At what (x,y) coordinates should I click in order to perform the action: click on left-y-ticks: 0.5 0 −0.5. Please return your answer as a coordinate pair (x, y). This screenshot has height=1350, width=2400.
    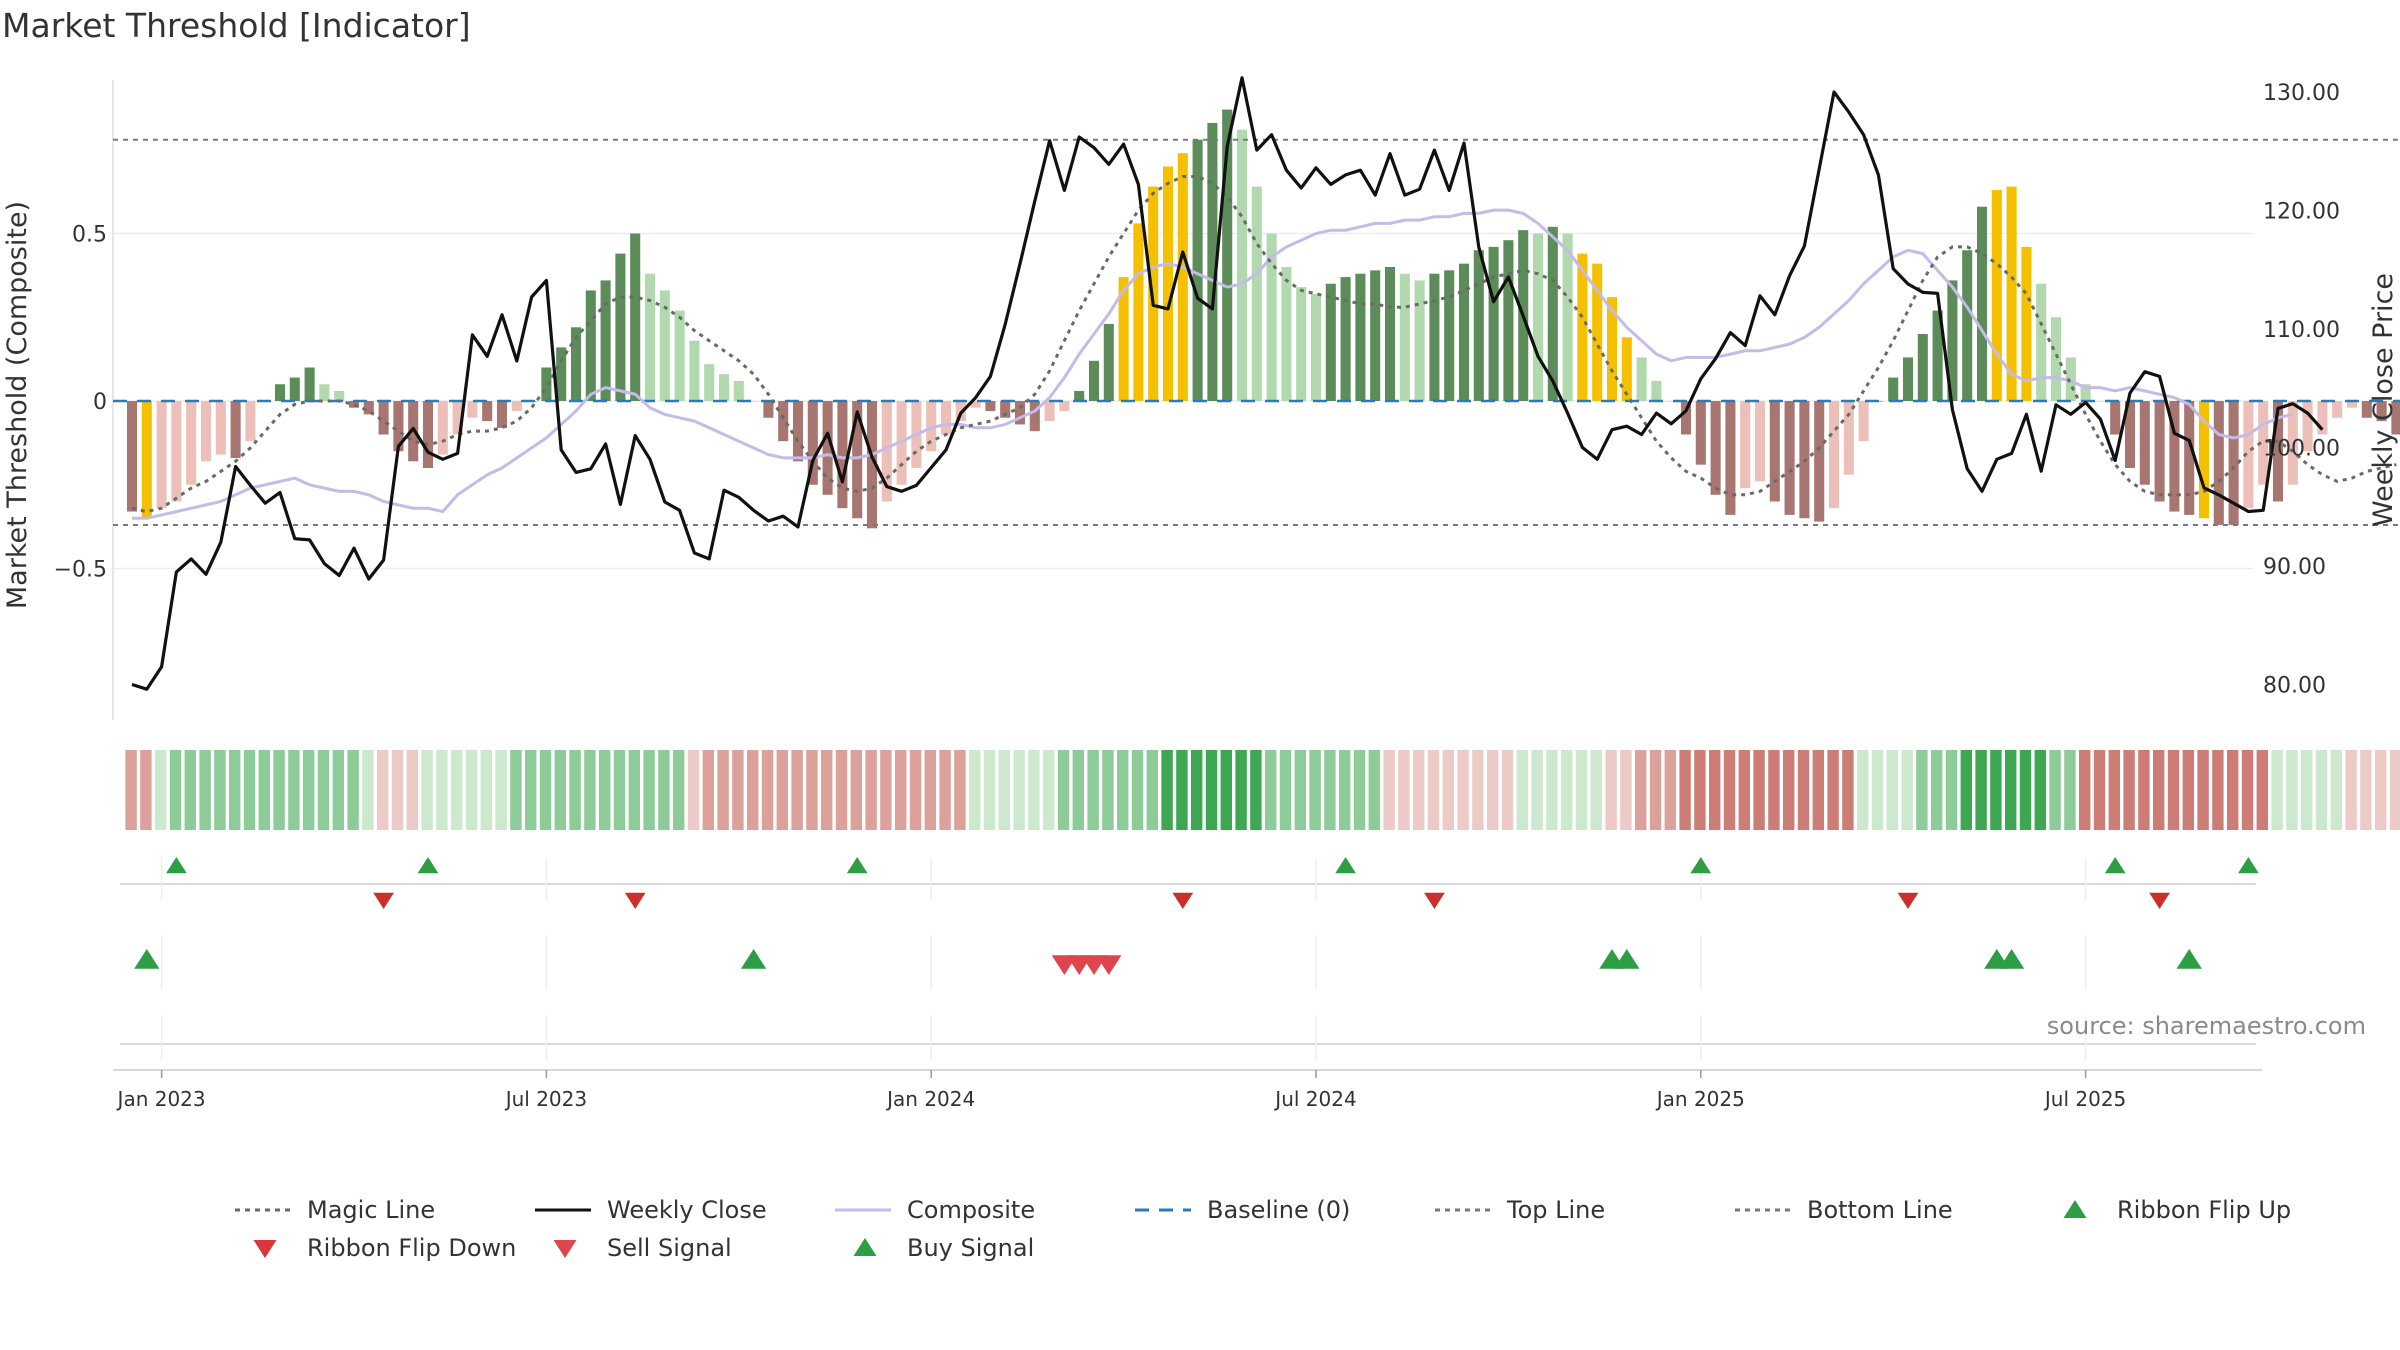
    Looking at the image, I should click on (80, 403).